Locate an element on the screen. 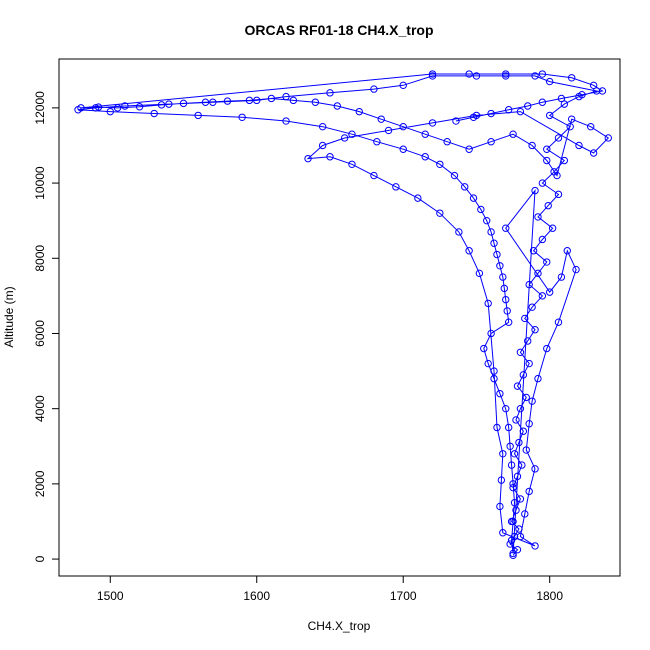  y-tick-label: 4000 is located at coordinates (40, 408).